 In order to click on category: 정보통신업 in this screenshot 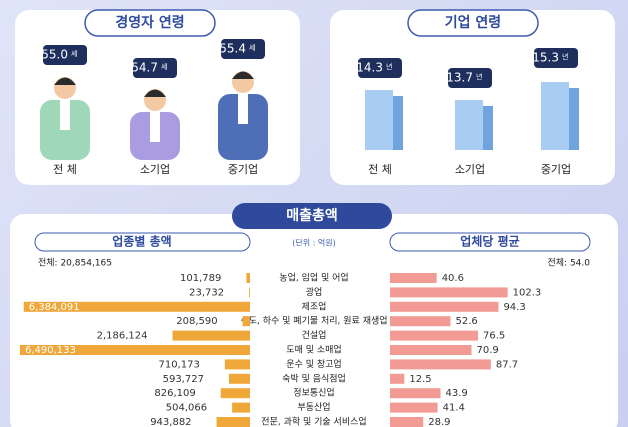, I will do `click(313, 393)`.